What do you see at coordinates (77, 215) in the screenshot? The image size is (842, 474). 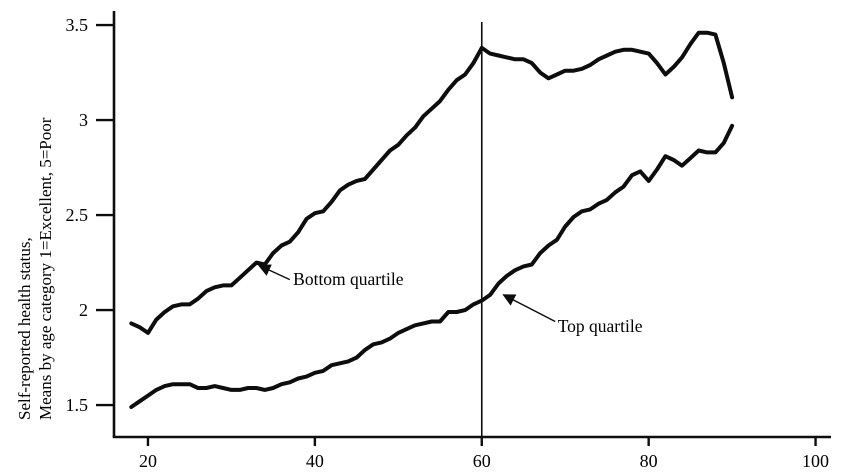 I see `y-tick-label: 2.5` at bounding box center [77, 215].